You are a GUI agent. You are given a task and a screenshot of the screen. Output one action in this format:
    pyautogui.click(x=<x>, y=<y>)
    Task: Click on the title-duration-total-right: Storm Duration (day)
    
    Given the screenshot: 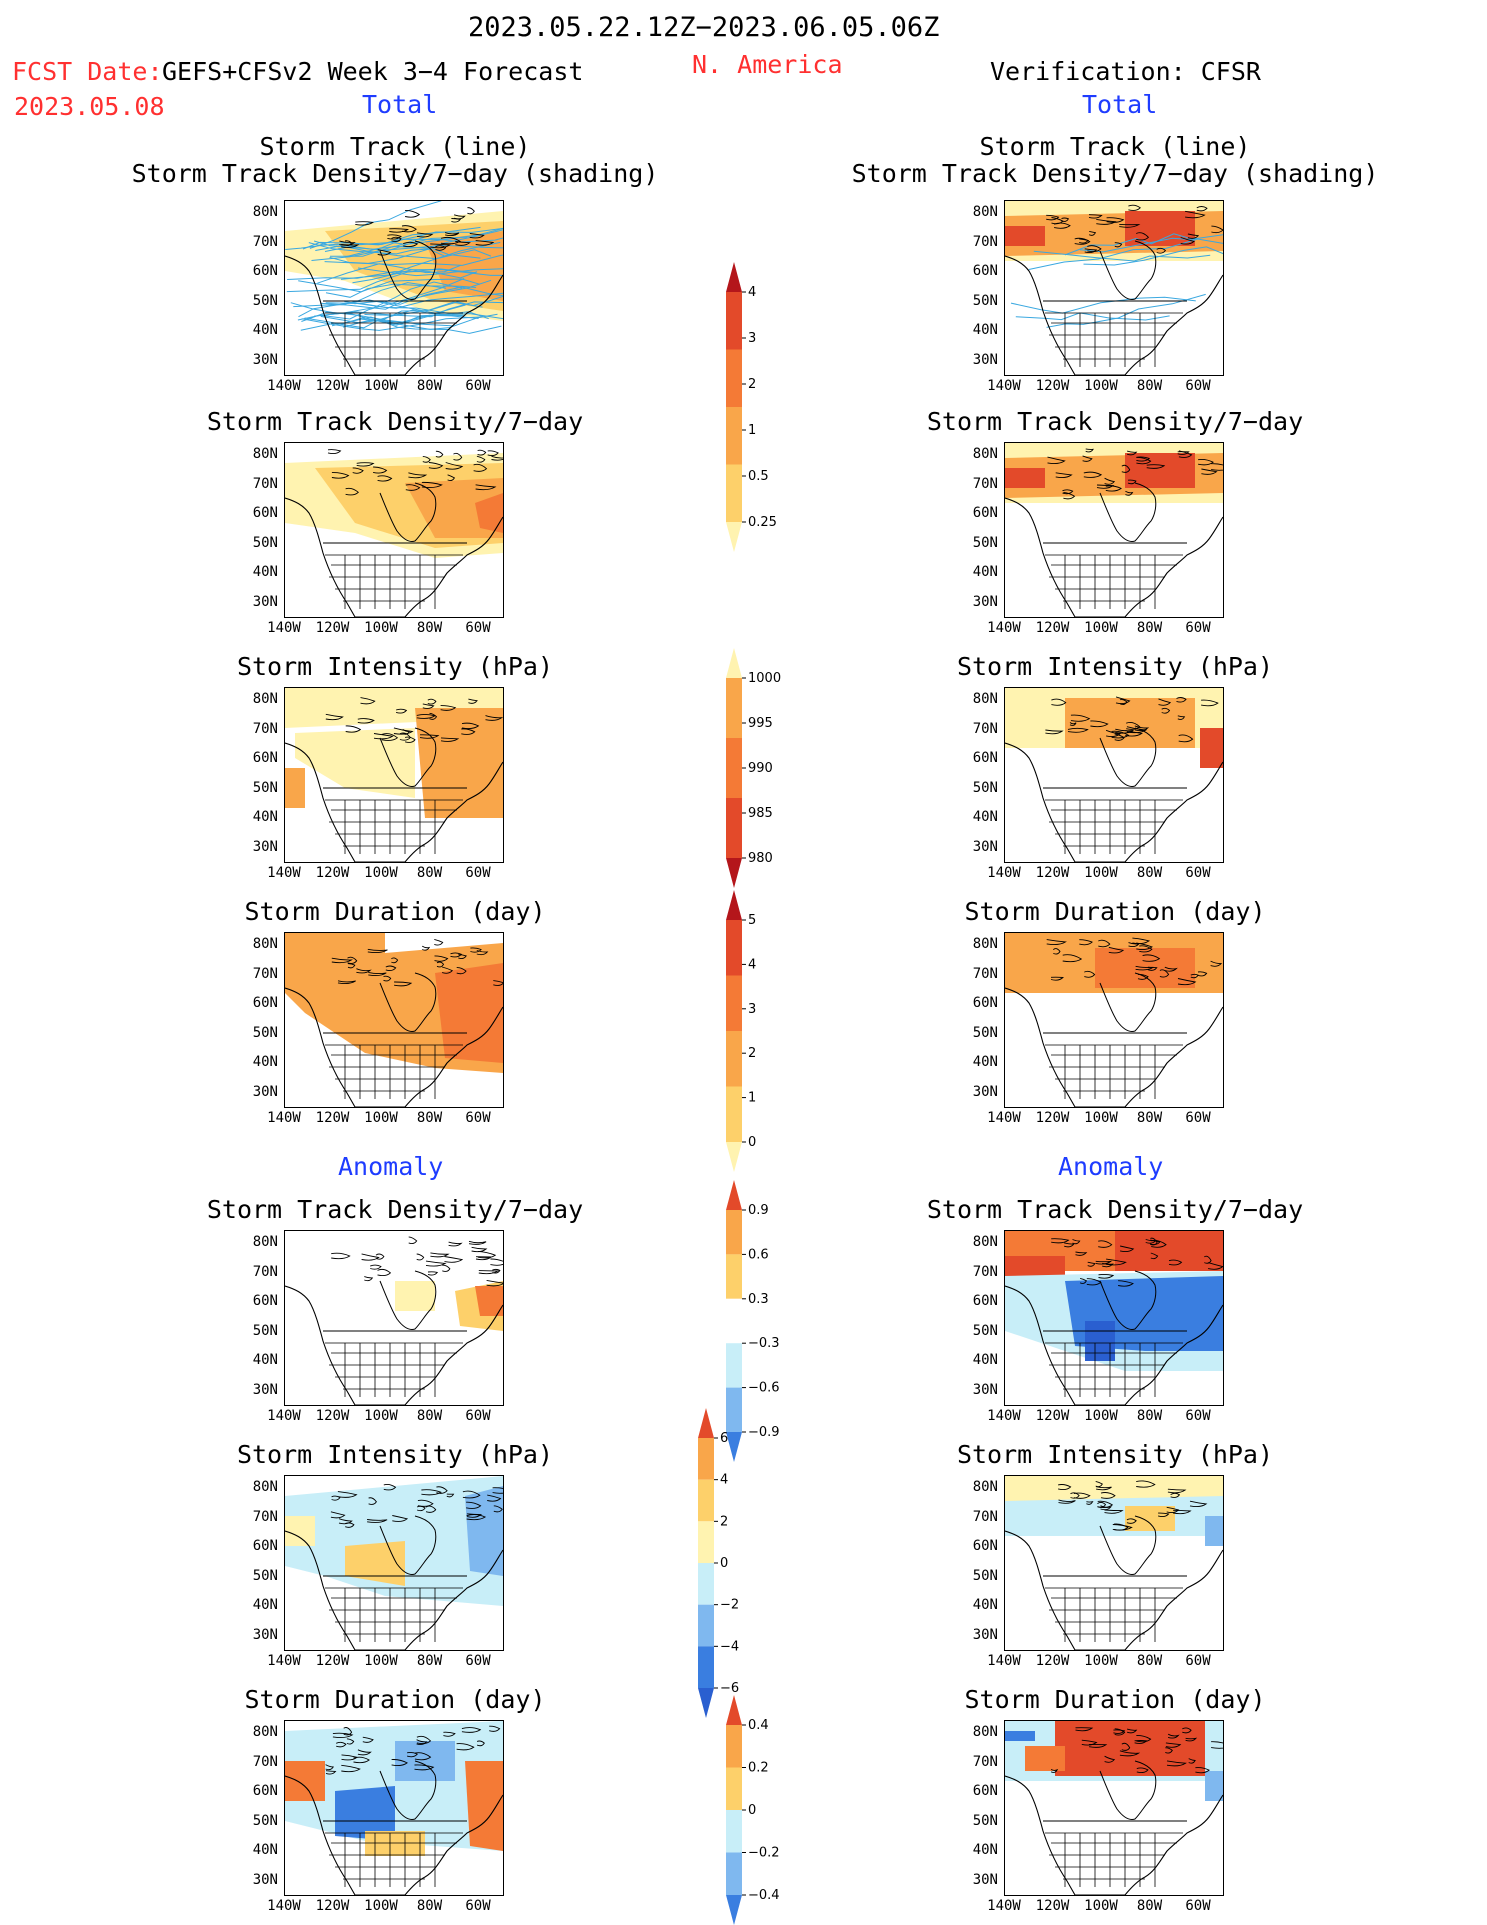 What is the action you would take?
    pyautogui.click(x=1115, y=911)
    